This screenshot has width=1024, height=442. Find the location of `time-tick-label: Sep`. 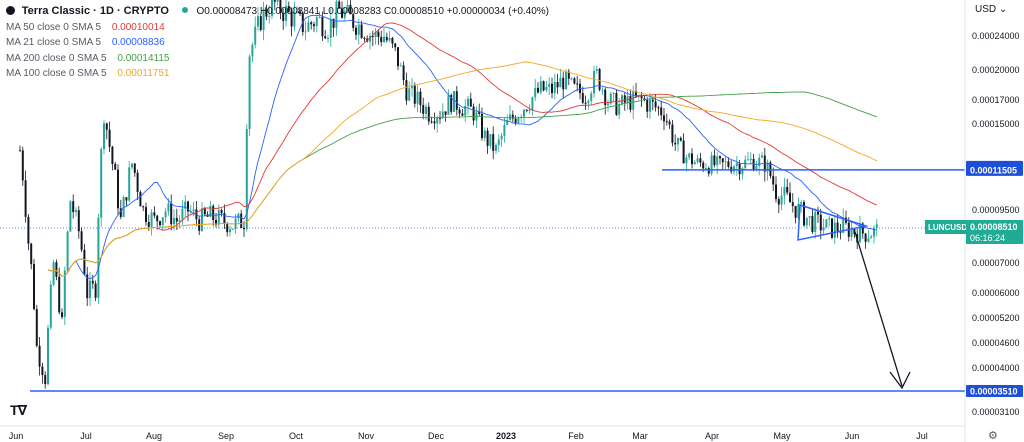

time-tick-label: Sep is located at coordinates (226, 436).